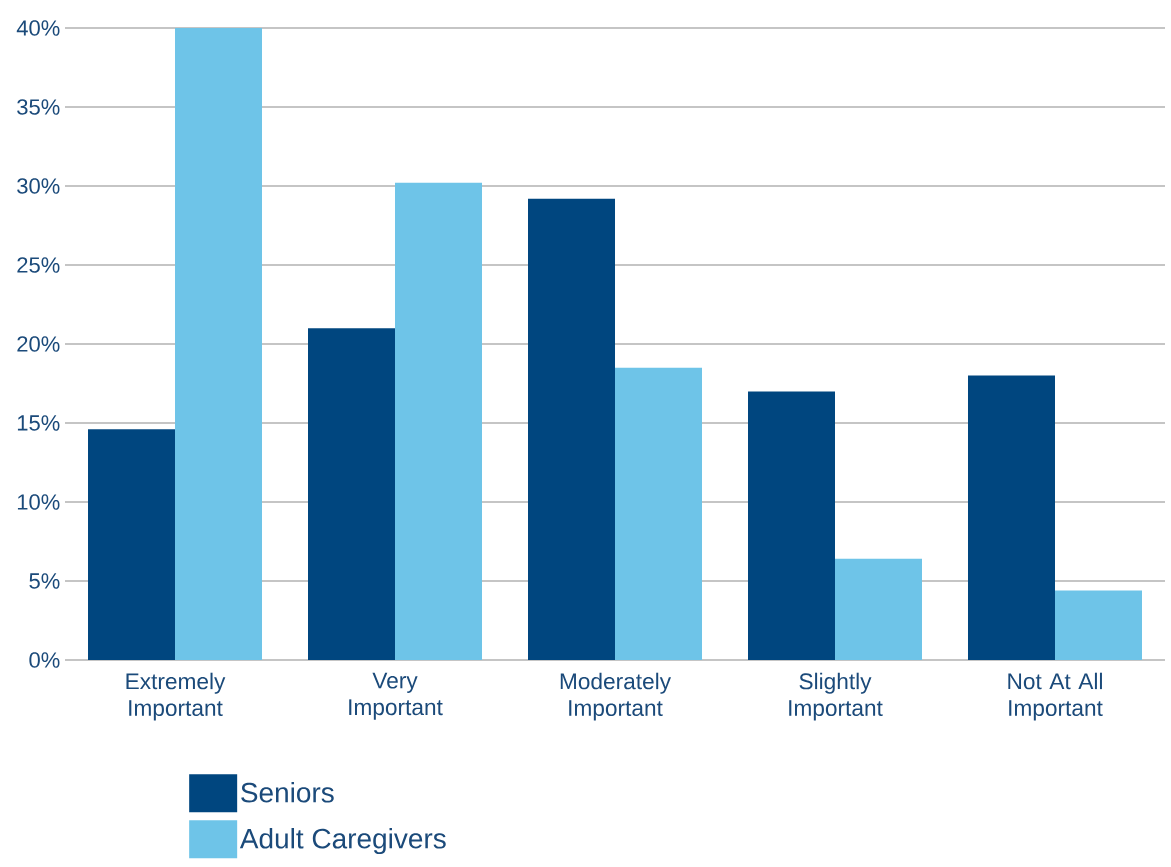  Describe the element at coordinates (38, 107) in the screenshot. I see `y-tick-label: 35%` at that location.